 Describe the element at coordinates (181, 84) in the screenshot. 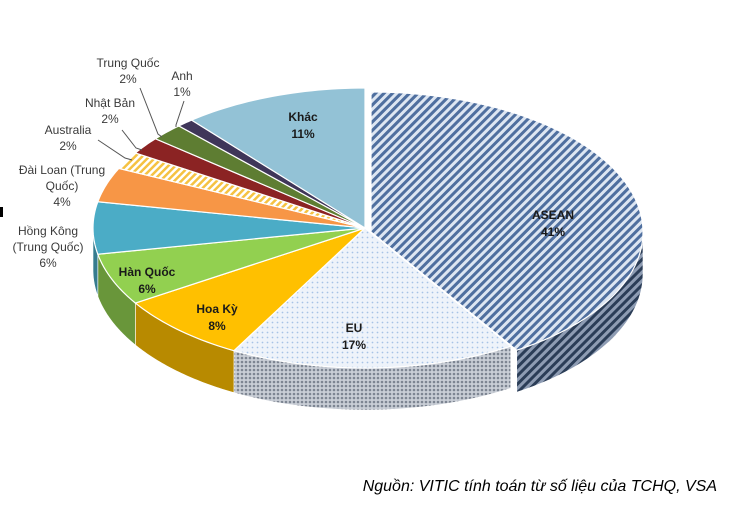

I see `slice-label-10: Anh 1%` at that location.